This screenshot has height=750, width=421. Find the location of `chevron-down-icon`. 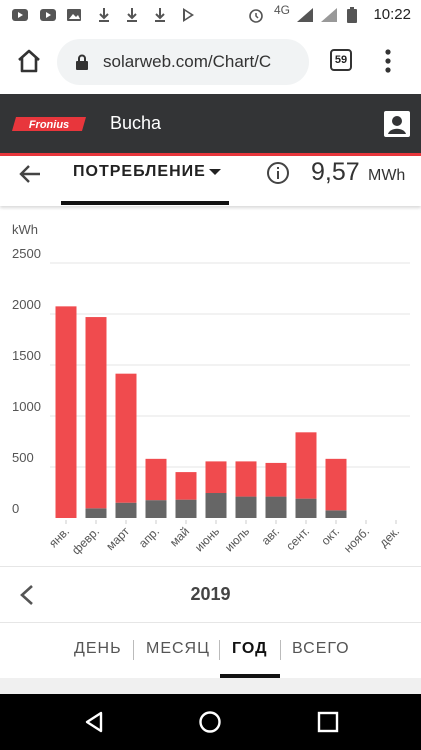

chevron-down-icon is located at coordinates (215, 172).